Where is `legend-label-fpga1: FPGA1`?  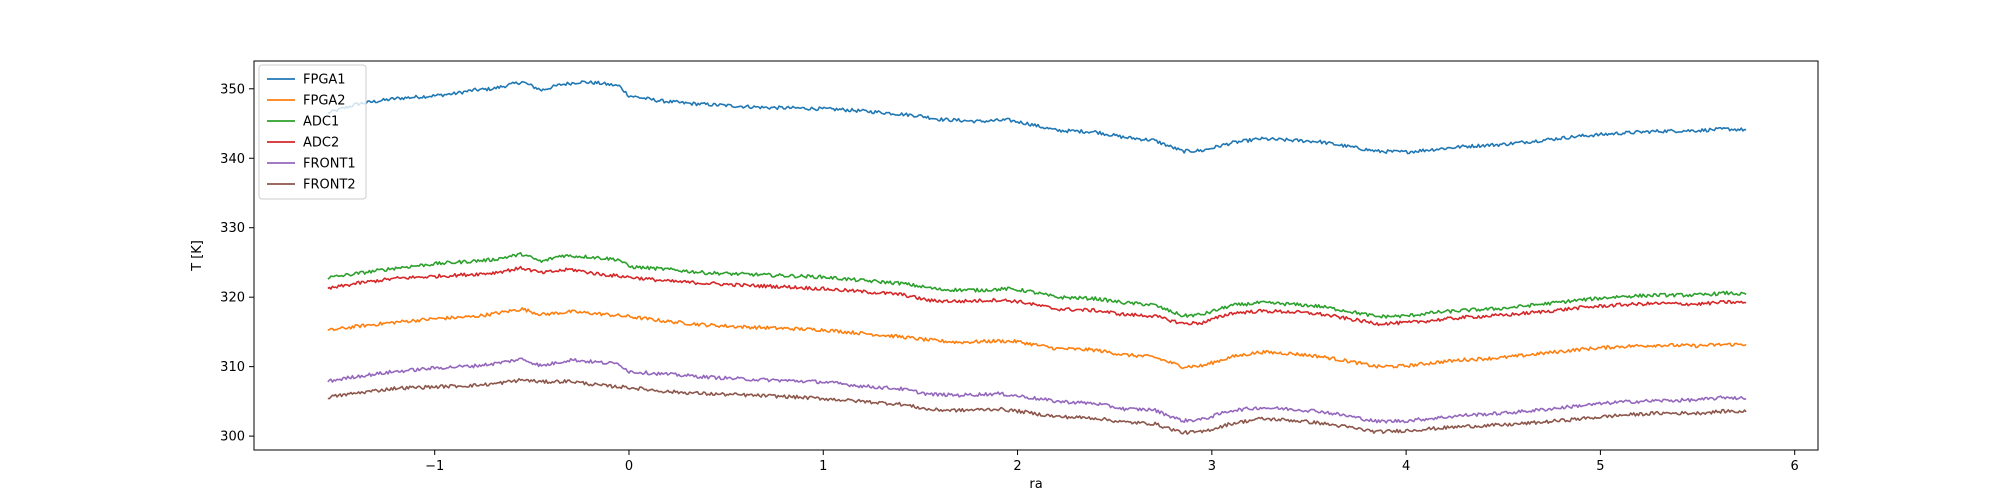
legend-label-fpga1: FPGA1 is located at coordinates (324, 80).